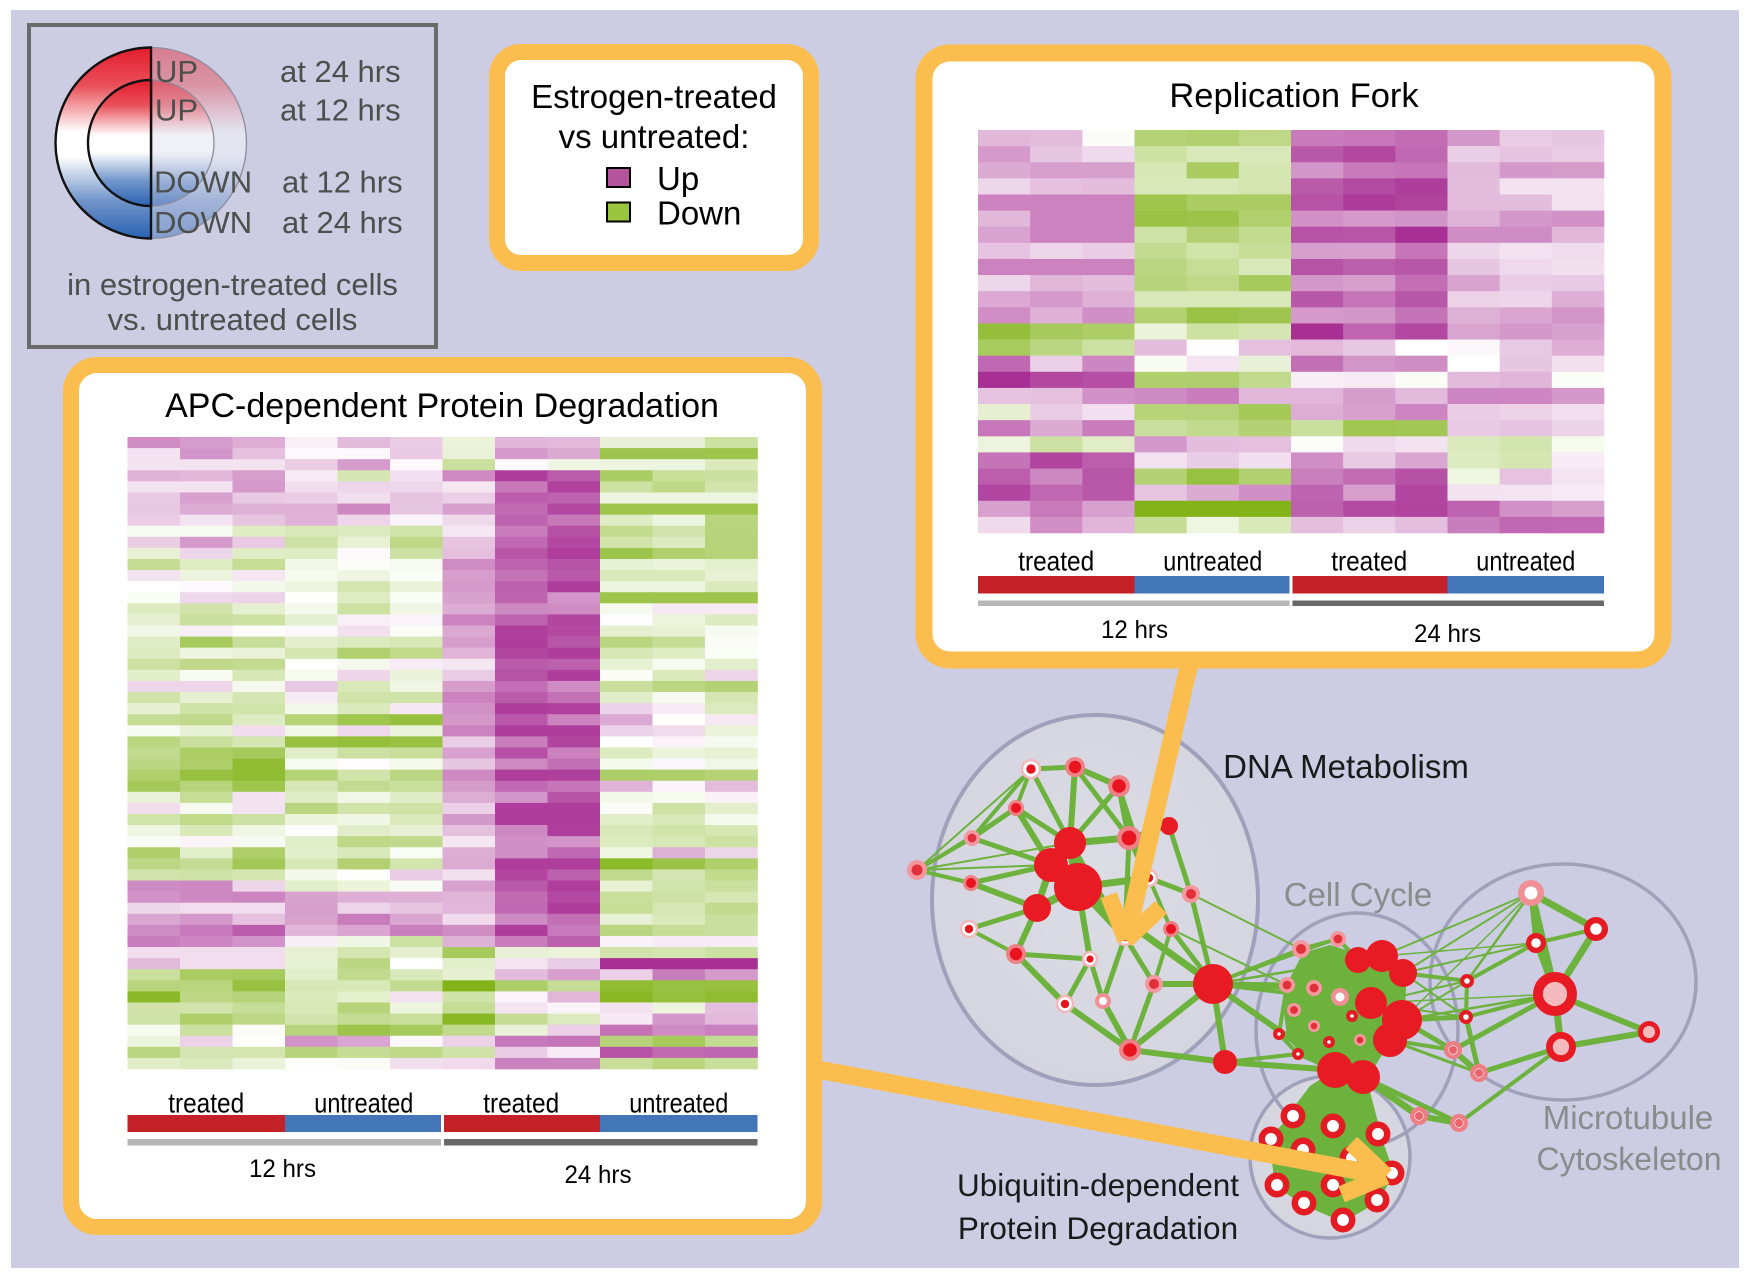  Describe the element at coordinates (654, 96) in the screenshot. I see `svg-text: Estrogen-treated` at that location.